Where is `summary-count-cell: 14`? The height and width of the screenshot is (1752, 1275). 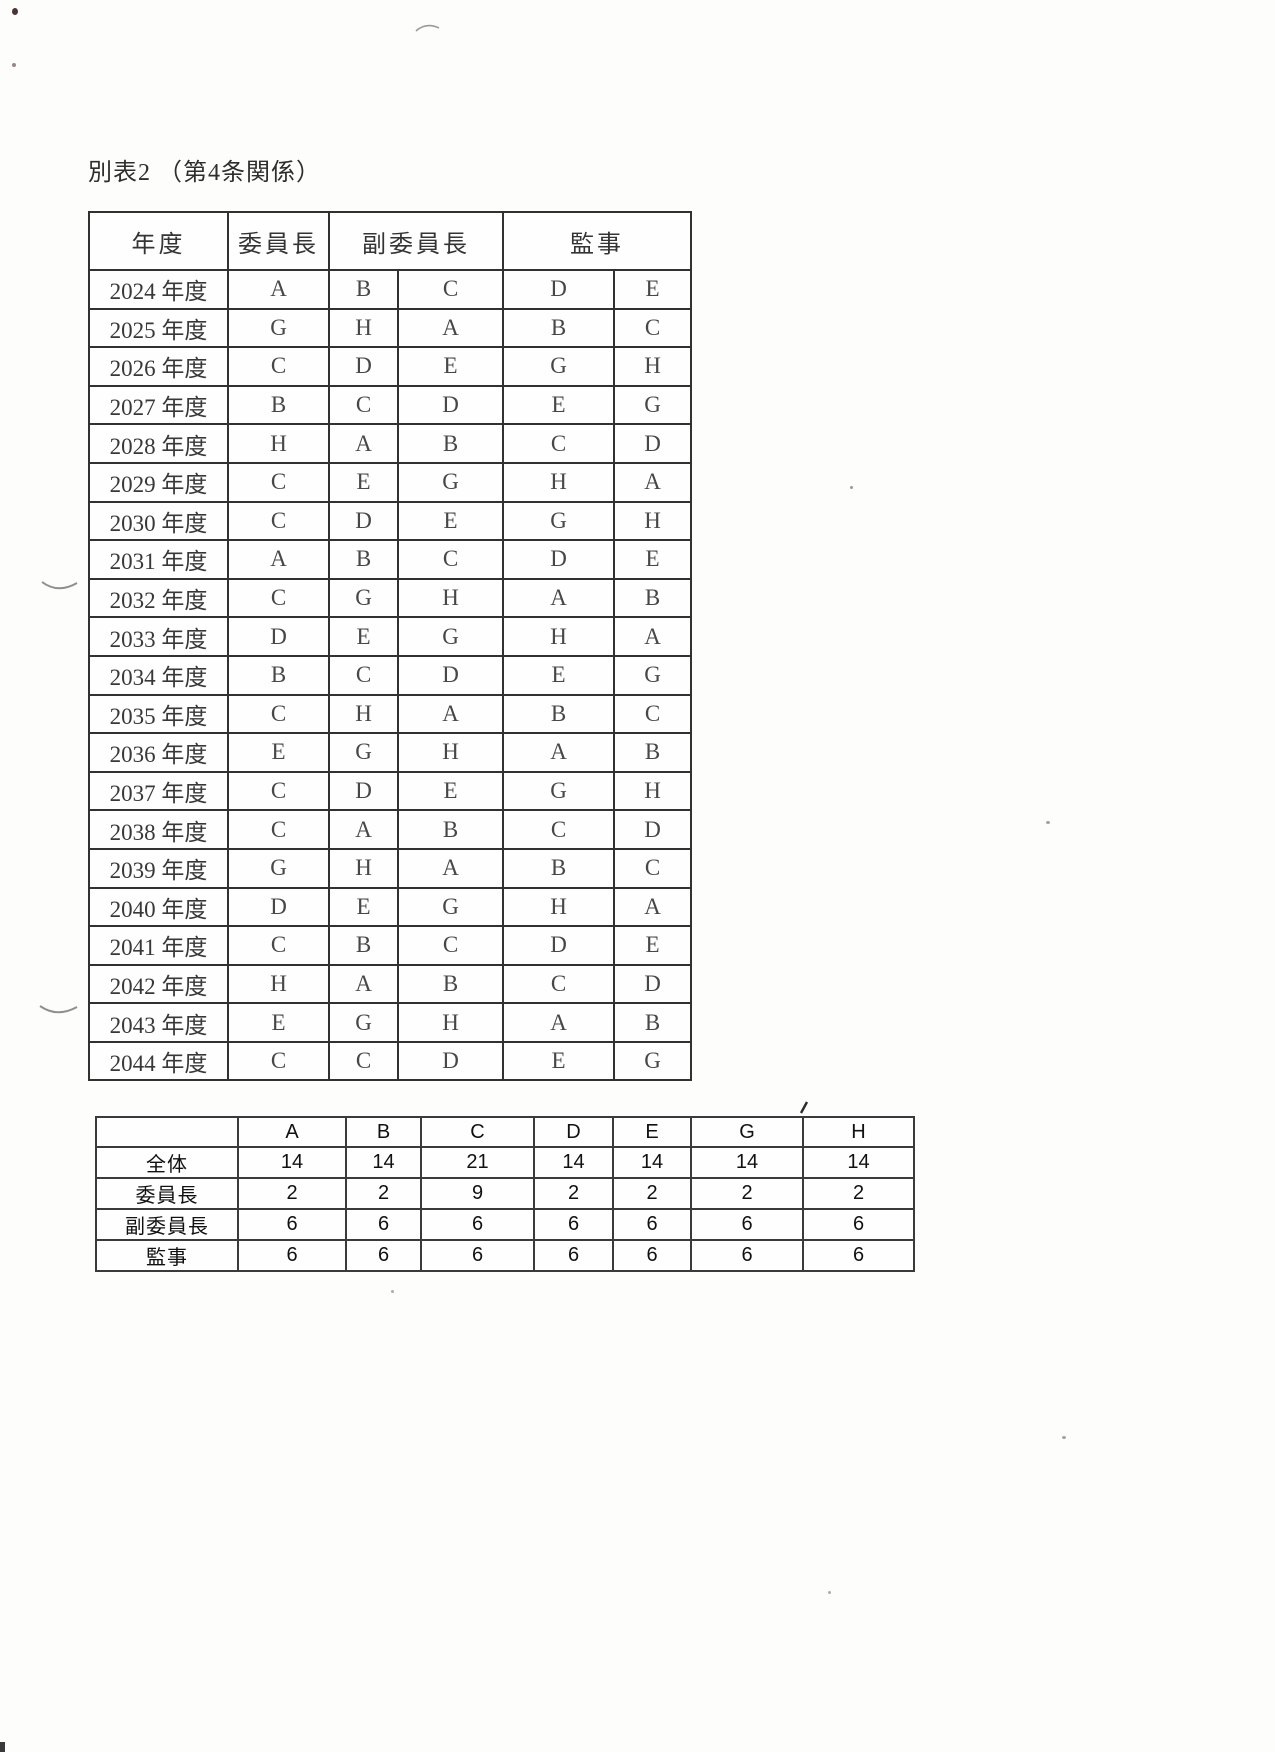 summary-count-cell: 14 is located at coordinates (858, 1163).